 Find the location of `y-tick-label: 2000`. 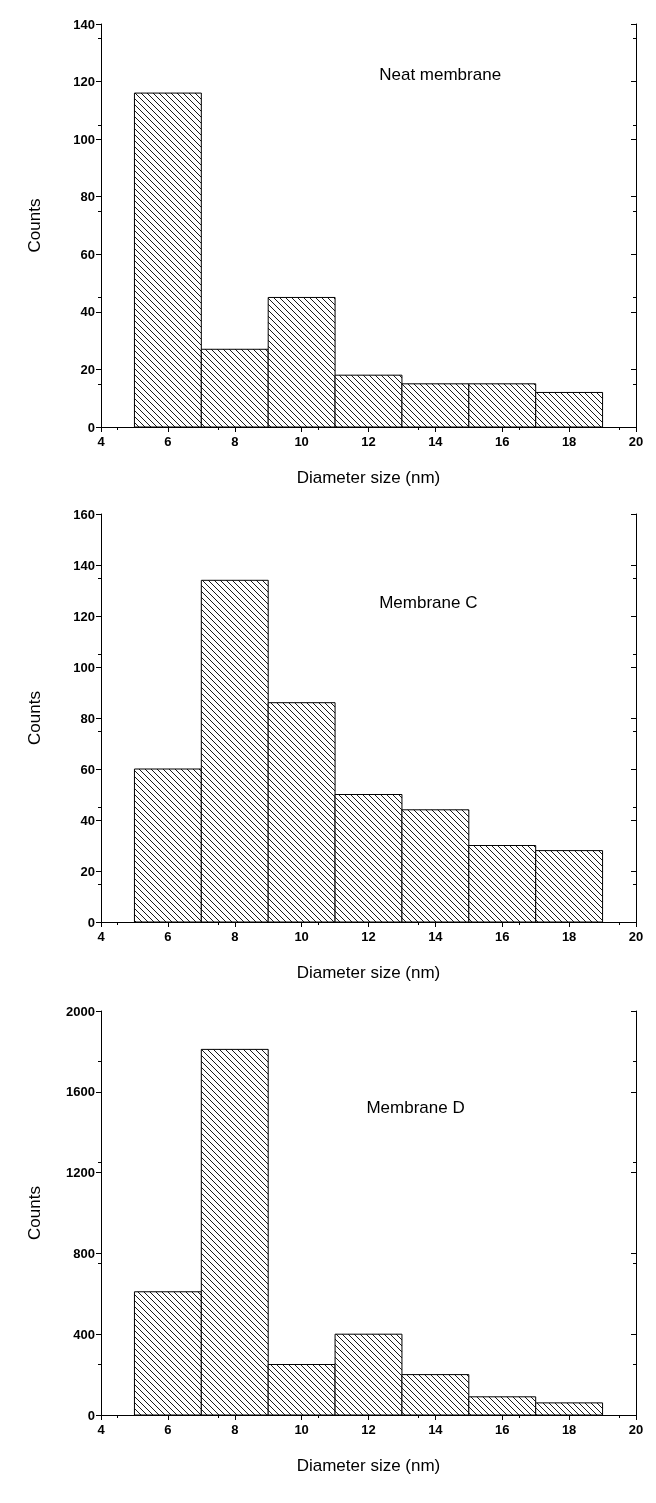

y-tick-label: 2000 is located at coordinates (80, 1011).